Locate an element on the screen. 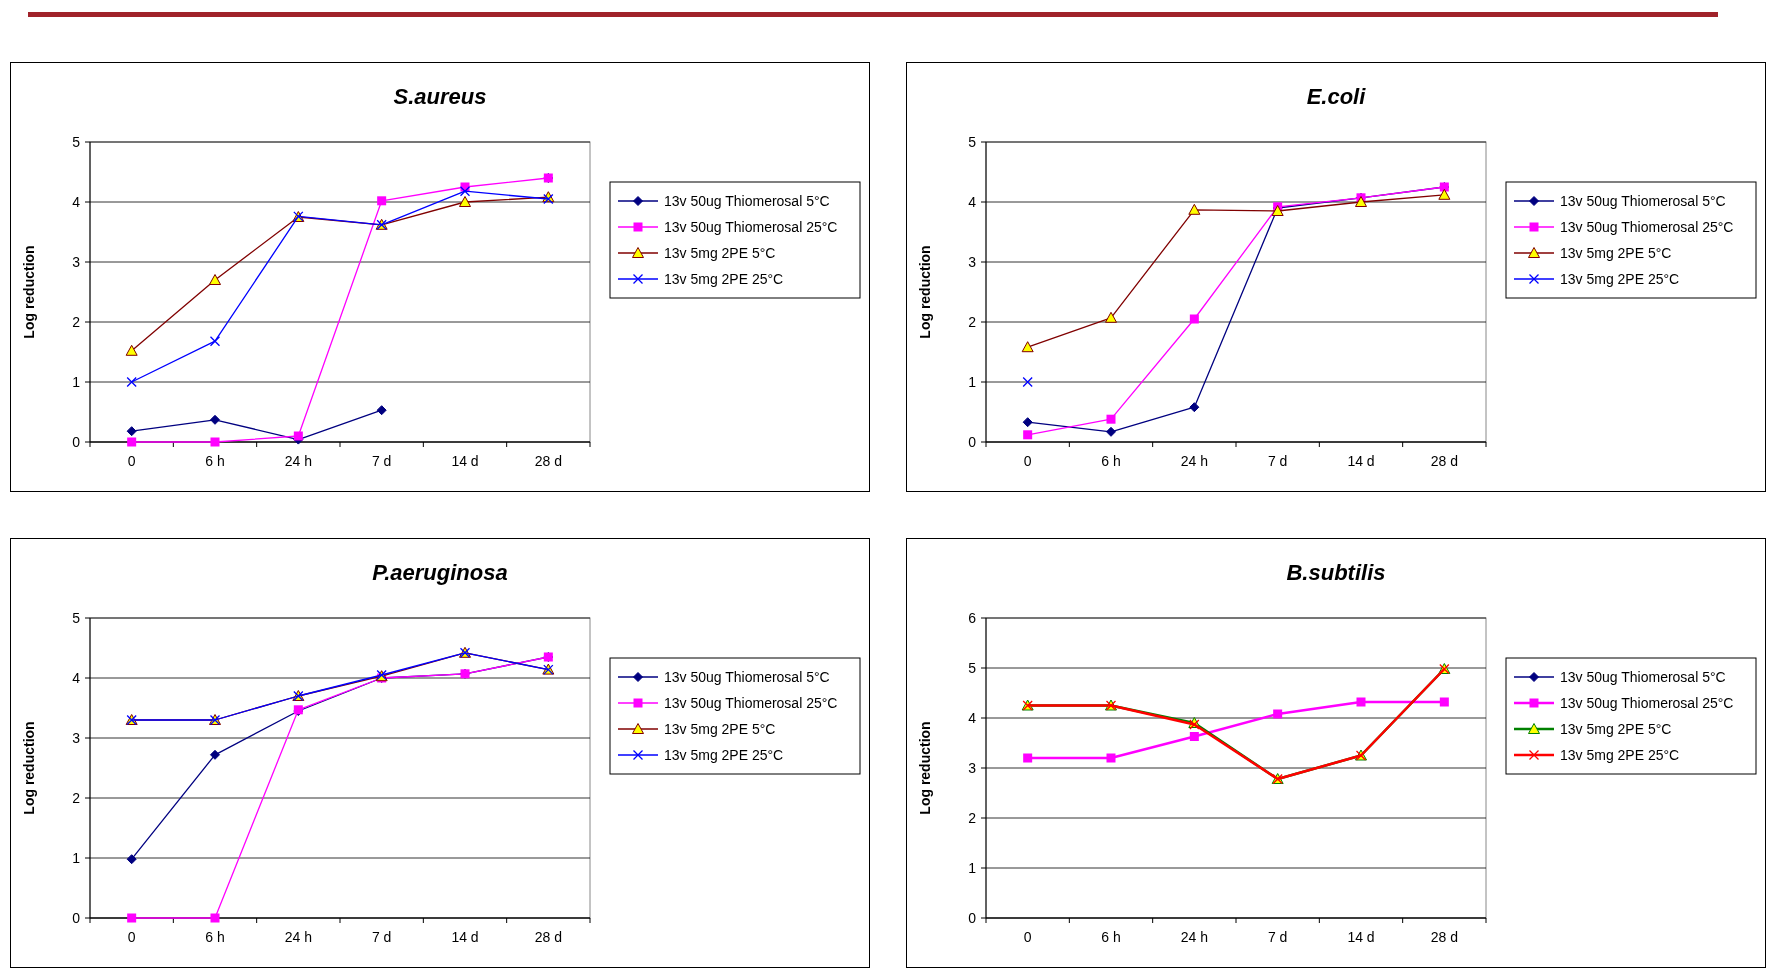 The height and width of the screenshot is (969, 1771). y-tick-label: 6 is located at coordinates (972, 617).